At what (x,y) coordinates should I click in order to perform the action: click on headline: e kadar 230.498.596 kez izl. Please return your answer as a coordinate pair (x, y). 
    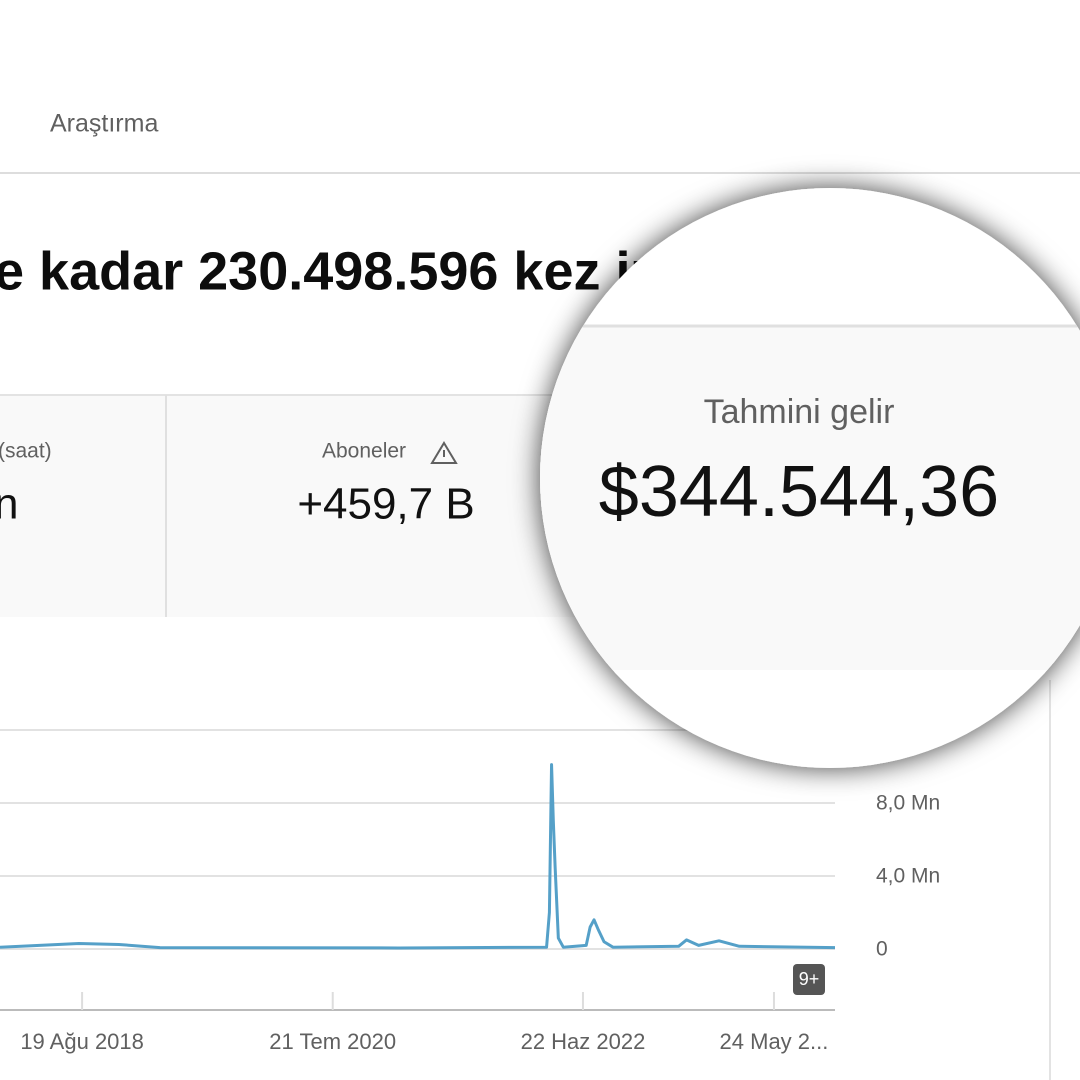
    Looking at the image, I should click on (336, 271).